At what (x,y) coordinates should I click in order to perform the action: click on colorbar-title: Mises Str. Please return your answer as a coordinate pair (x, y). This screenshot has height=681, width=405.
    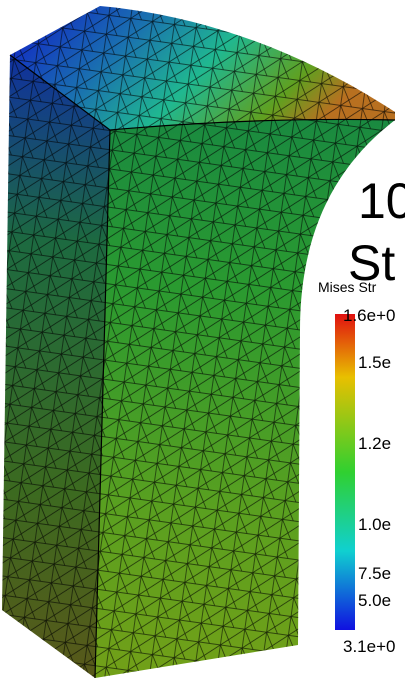
    Looking at the image, I should click on (347, 287).